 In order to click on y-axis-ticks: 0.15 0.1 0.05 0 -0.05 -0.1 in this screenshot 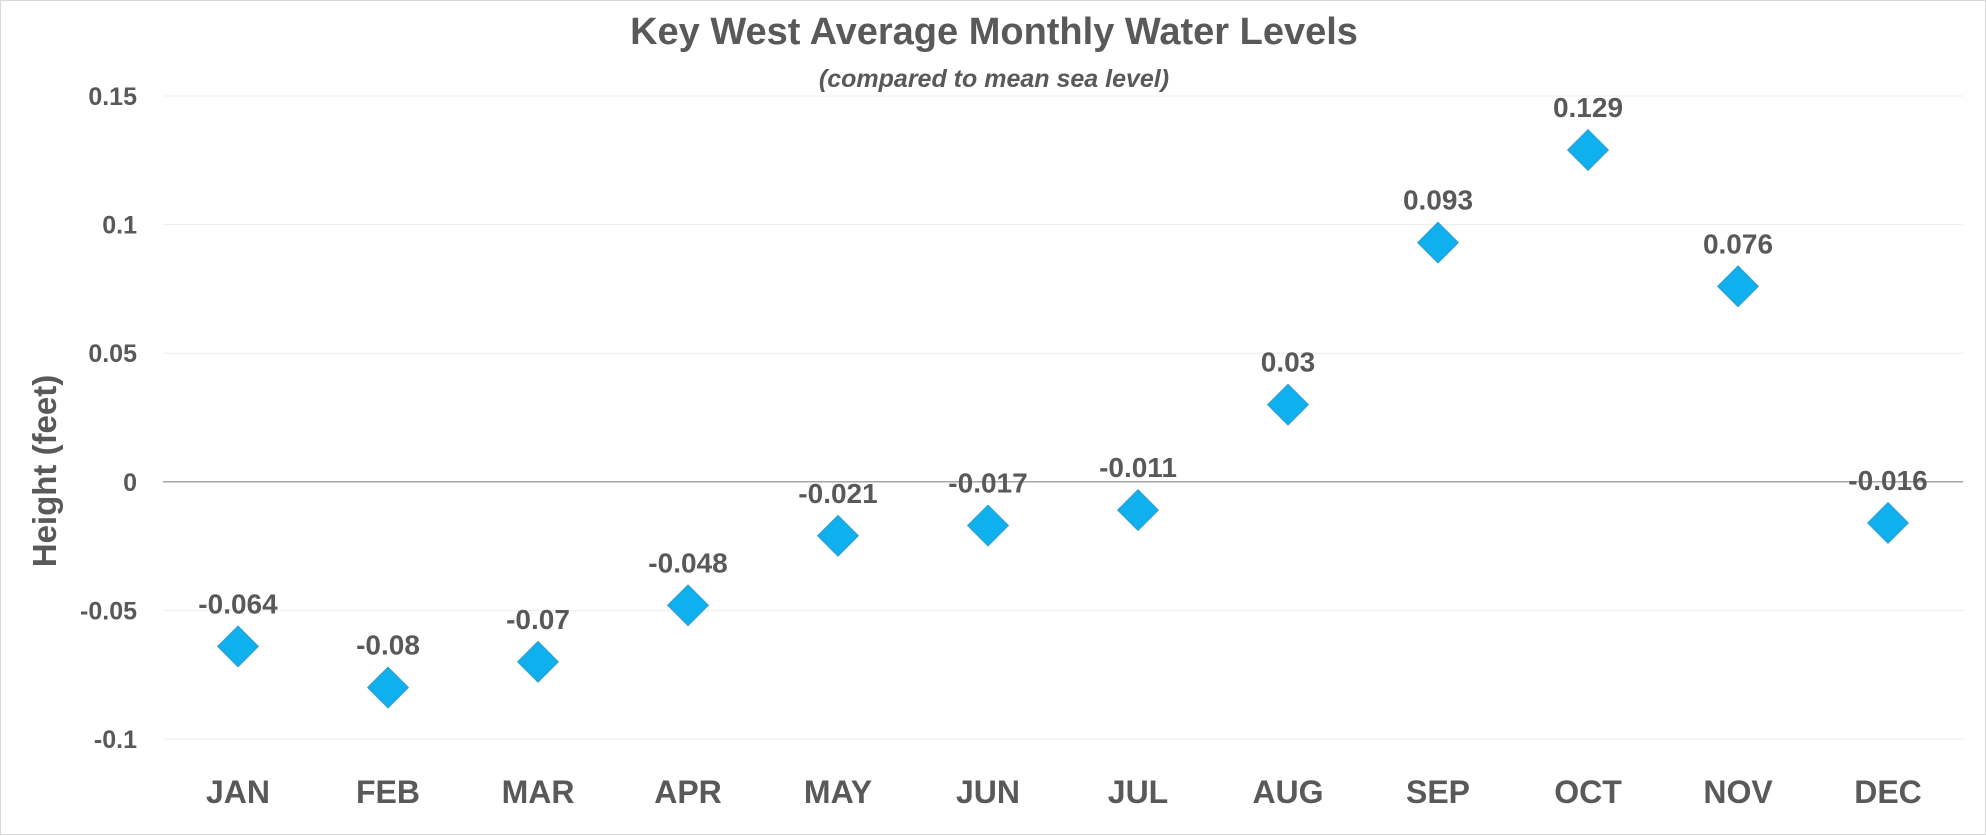, I will do `click(108, 418)`.